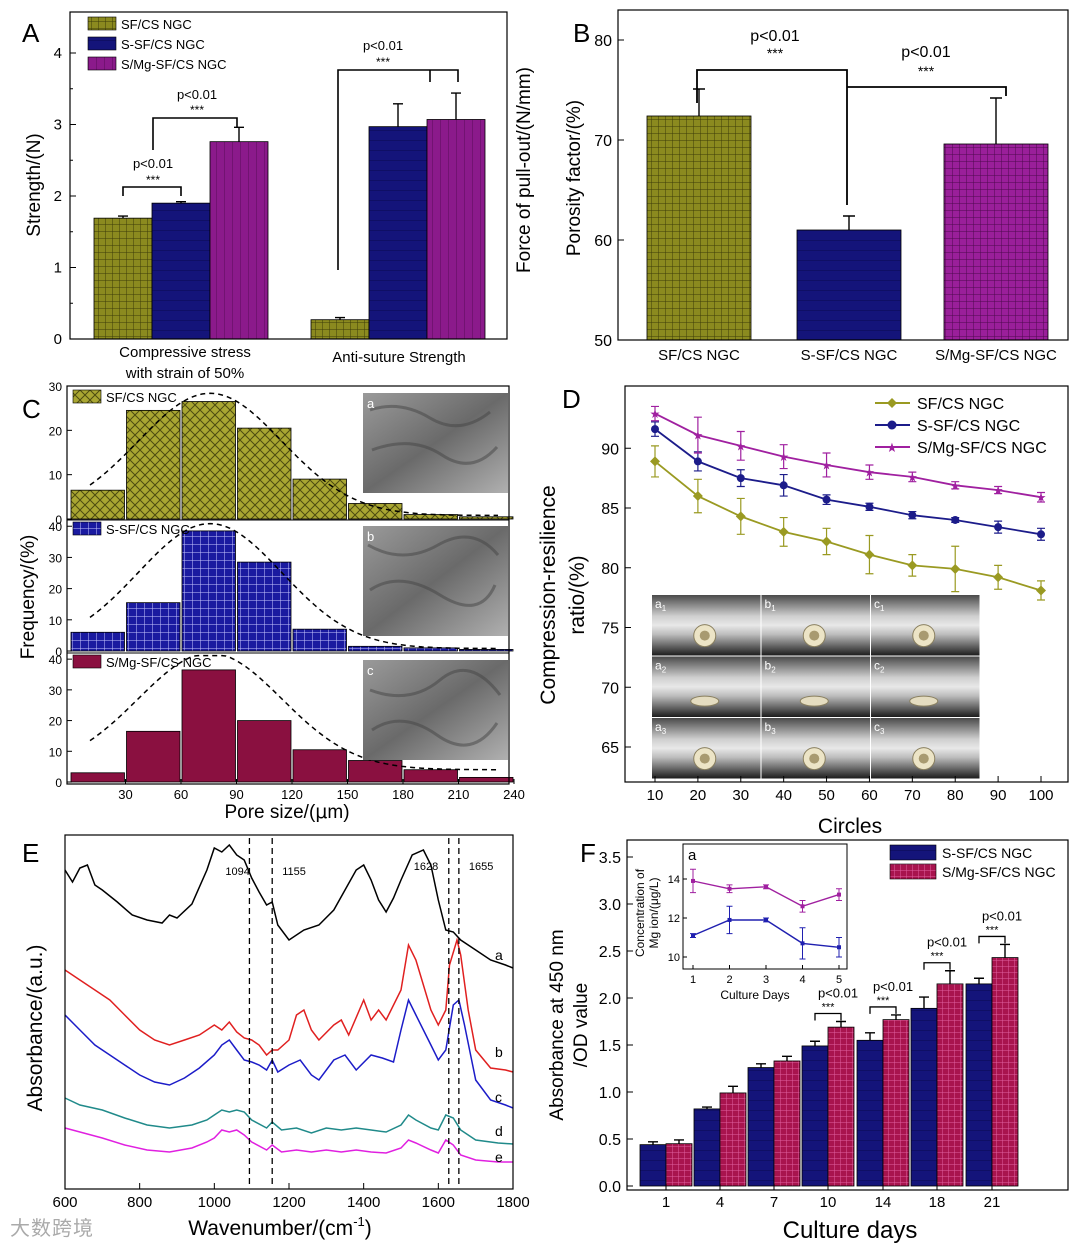  Describe the element at coordinates (581, 33) in the screenshot. I see `panel-b-letter: B` at that location.